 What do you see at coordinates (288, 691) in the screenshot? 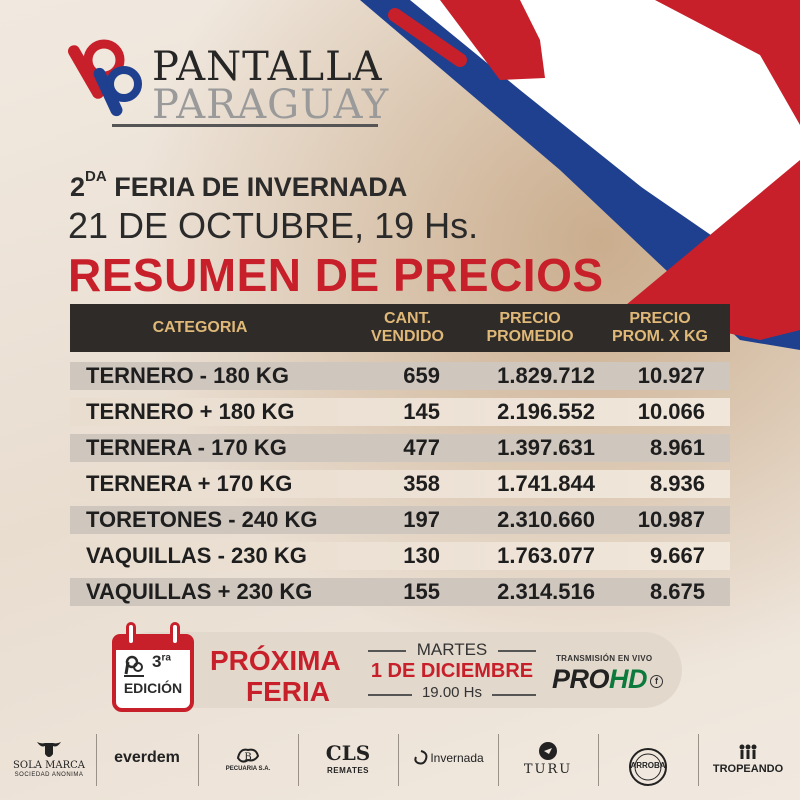
I see `next-fair-title-2: FERIA` at bounding box center [288, 691].